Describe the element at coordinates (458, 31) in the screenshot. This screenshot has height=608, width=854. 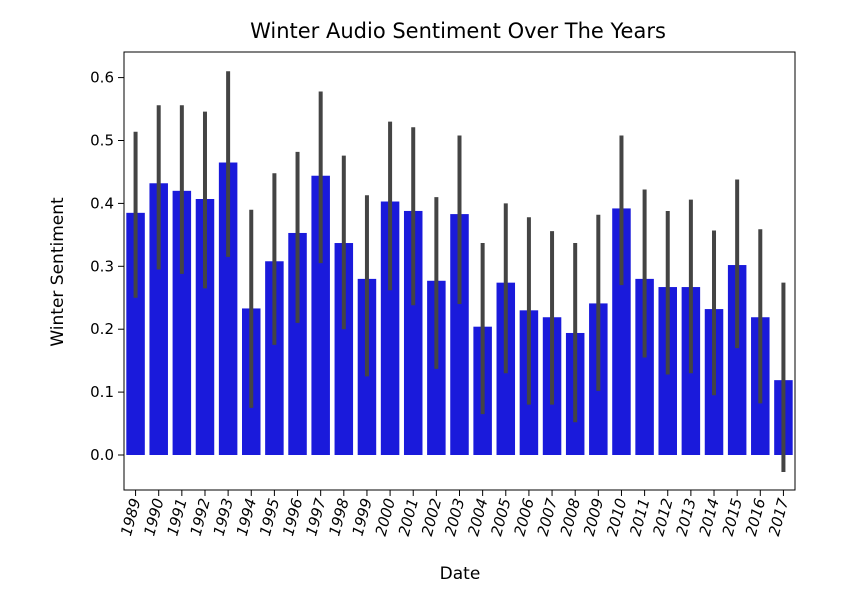
I see `chart-title: Winter Audio Sentiment Over The Years` at that location.